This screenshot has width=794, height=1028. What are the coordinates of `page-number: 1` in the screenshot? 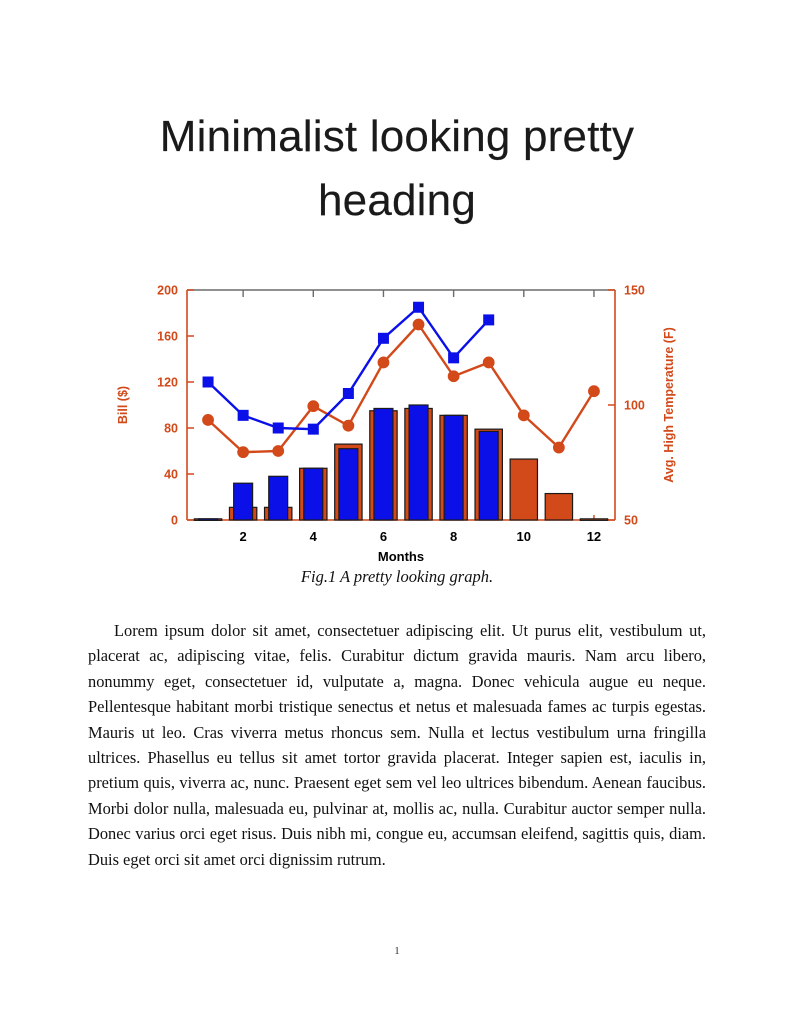 It's located at (397, 951).